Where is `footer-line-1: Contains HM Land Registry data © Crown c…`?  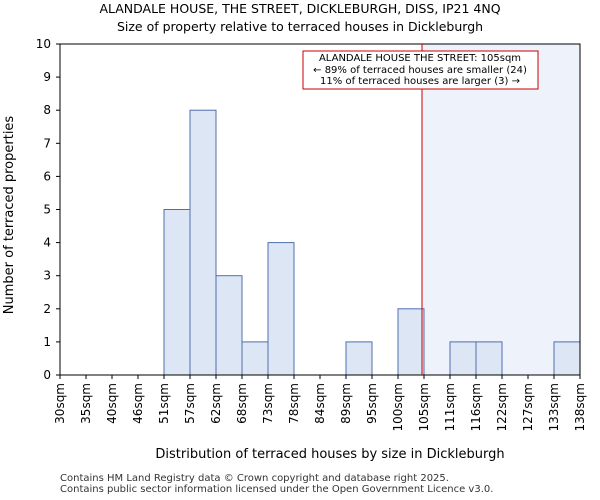 footer-line-1: Contains HM Land Registry data © Crown c… is located at coordinates (254, 478).